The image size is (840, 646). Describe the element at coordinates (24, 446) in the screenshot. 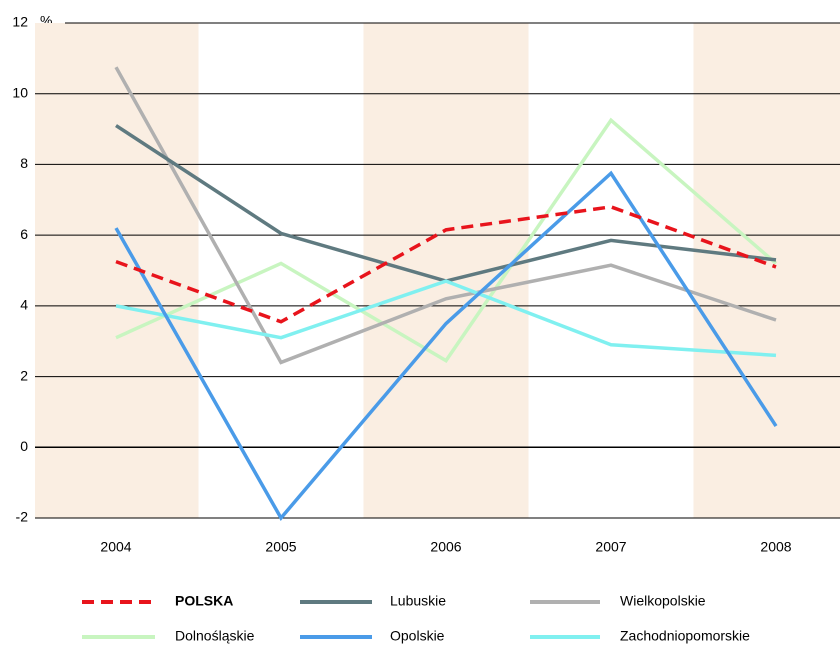

I see `y-tick-label: 0` at that location.